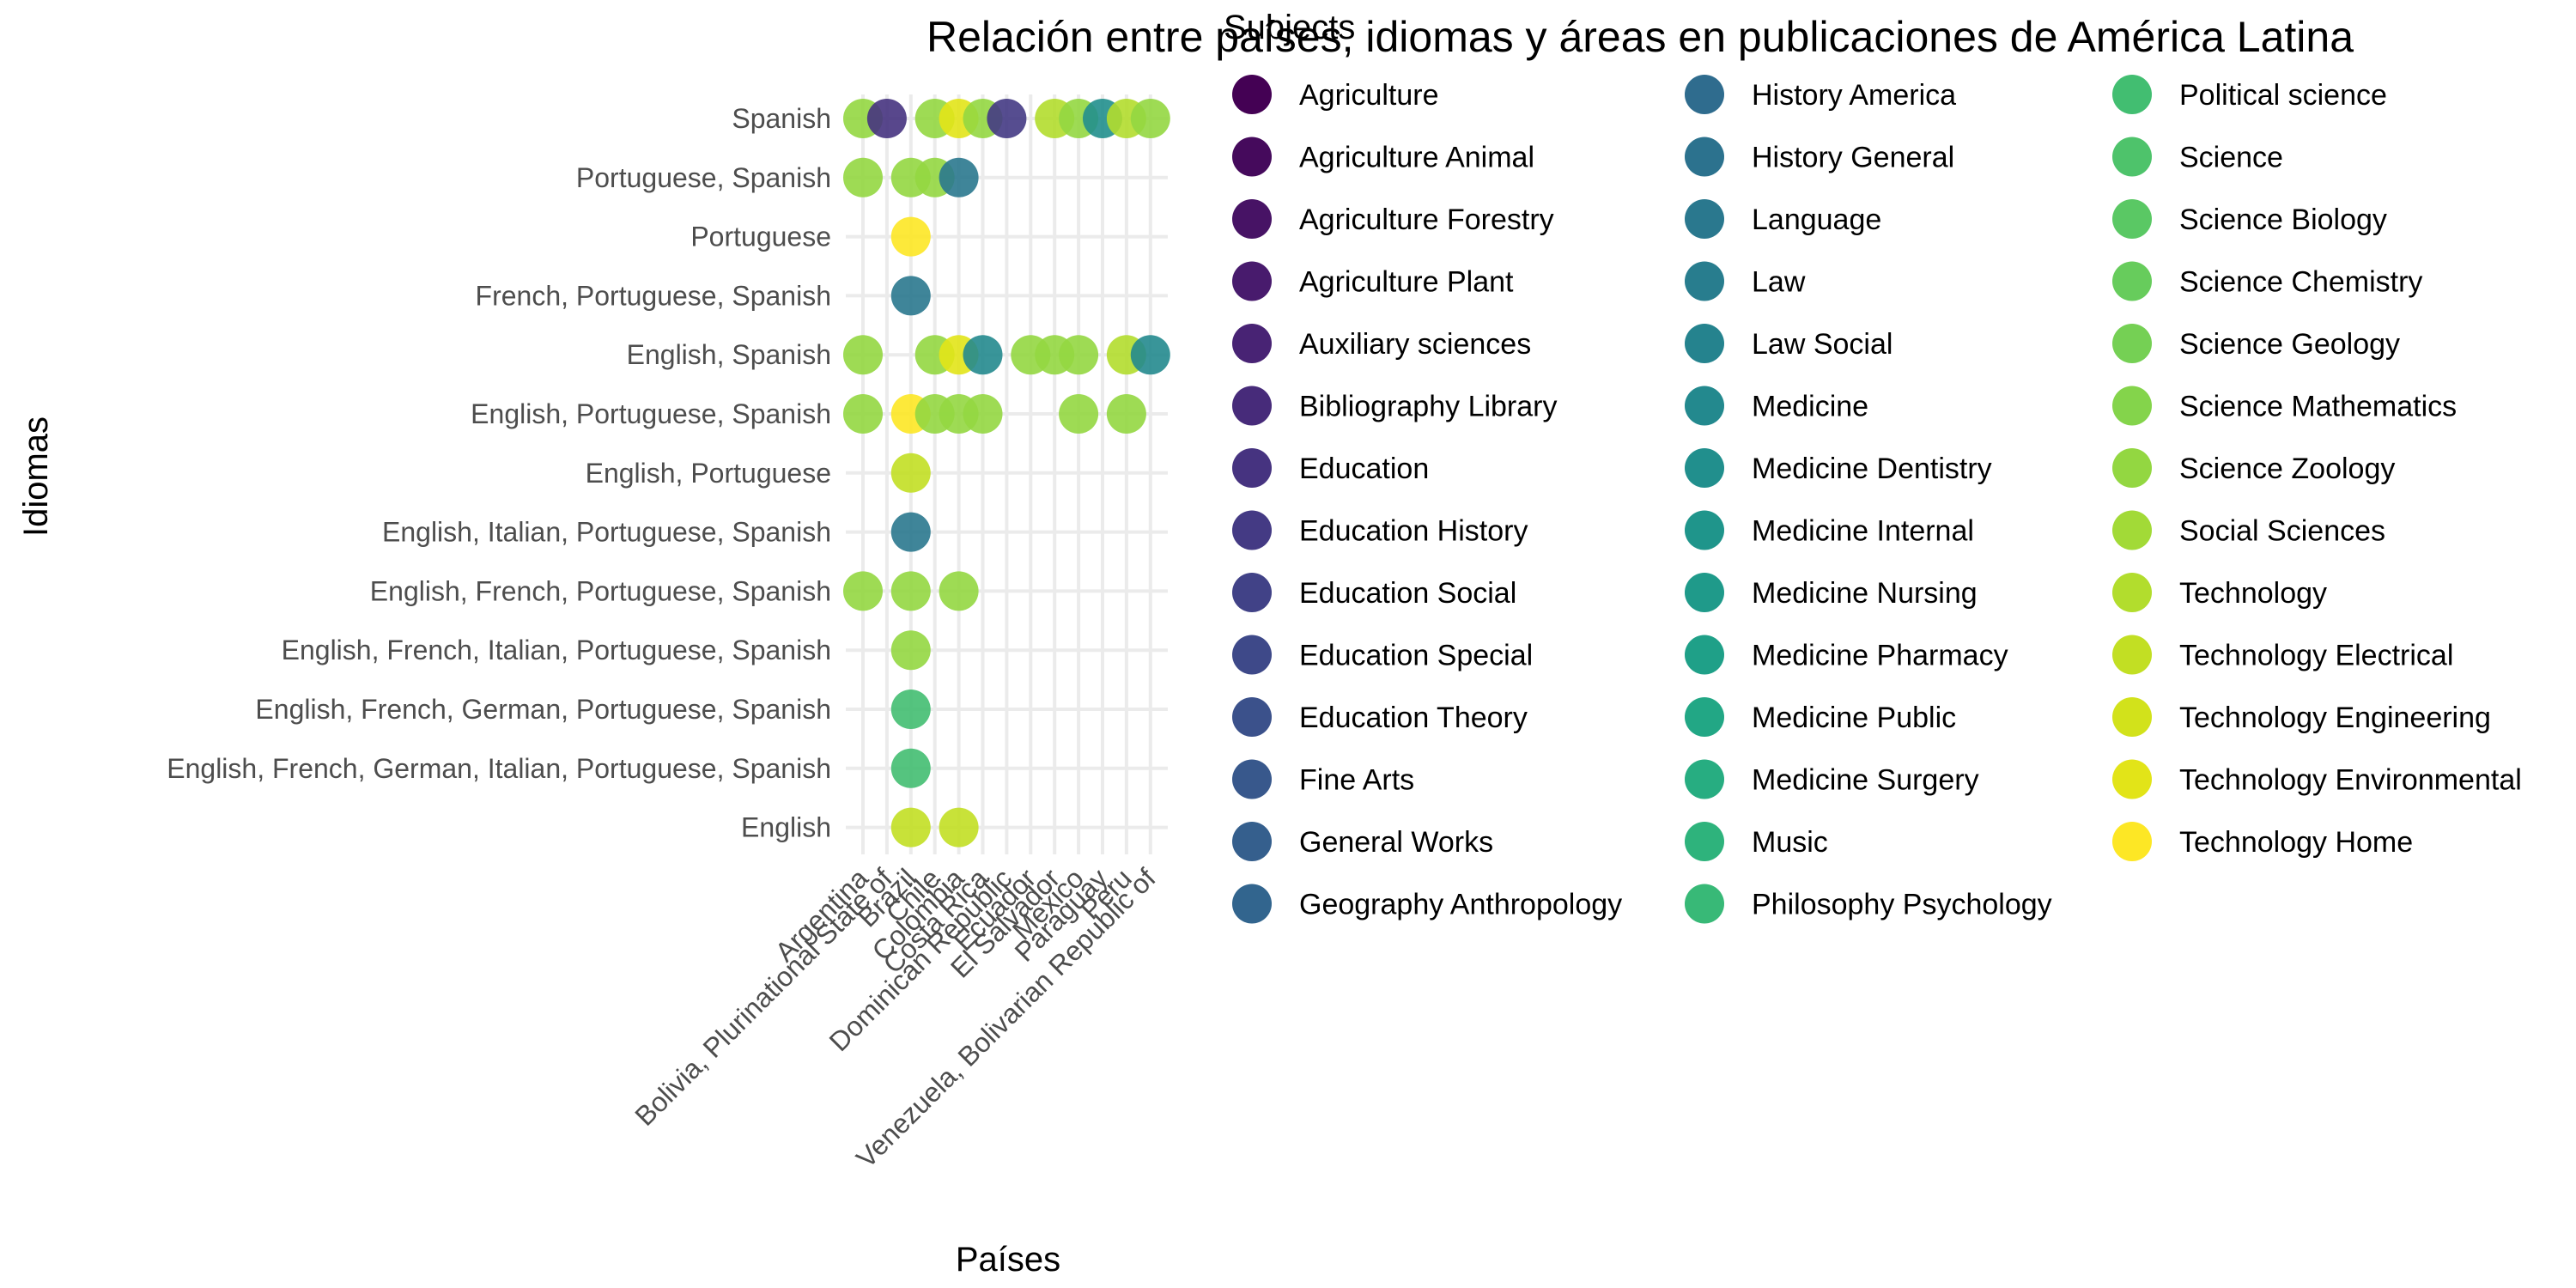 The image size is (2576, 1288). I want to click on legend-key-medicine-nursing, so click(1704, 592).